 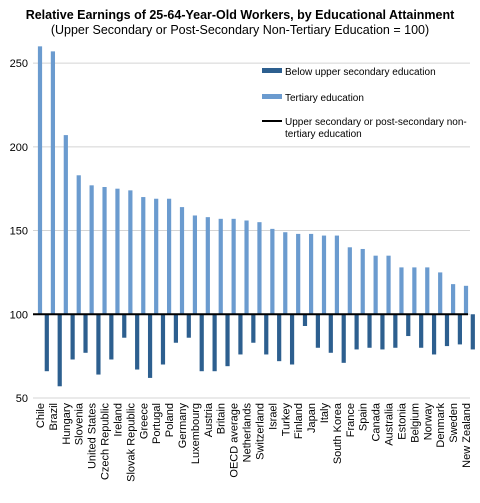 I want to click on x-tick-label: Norway, so click(x=428, y=422).